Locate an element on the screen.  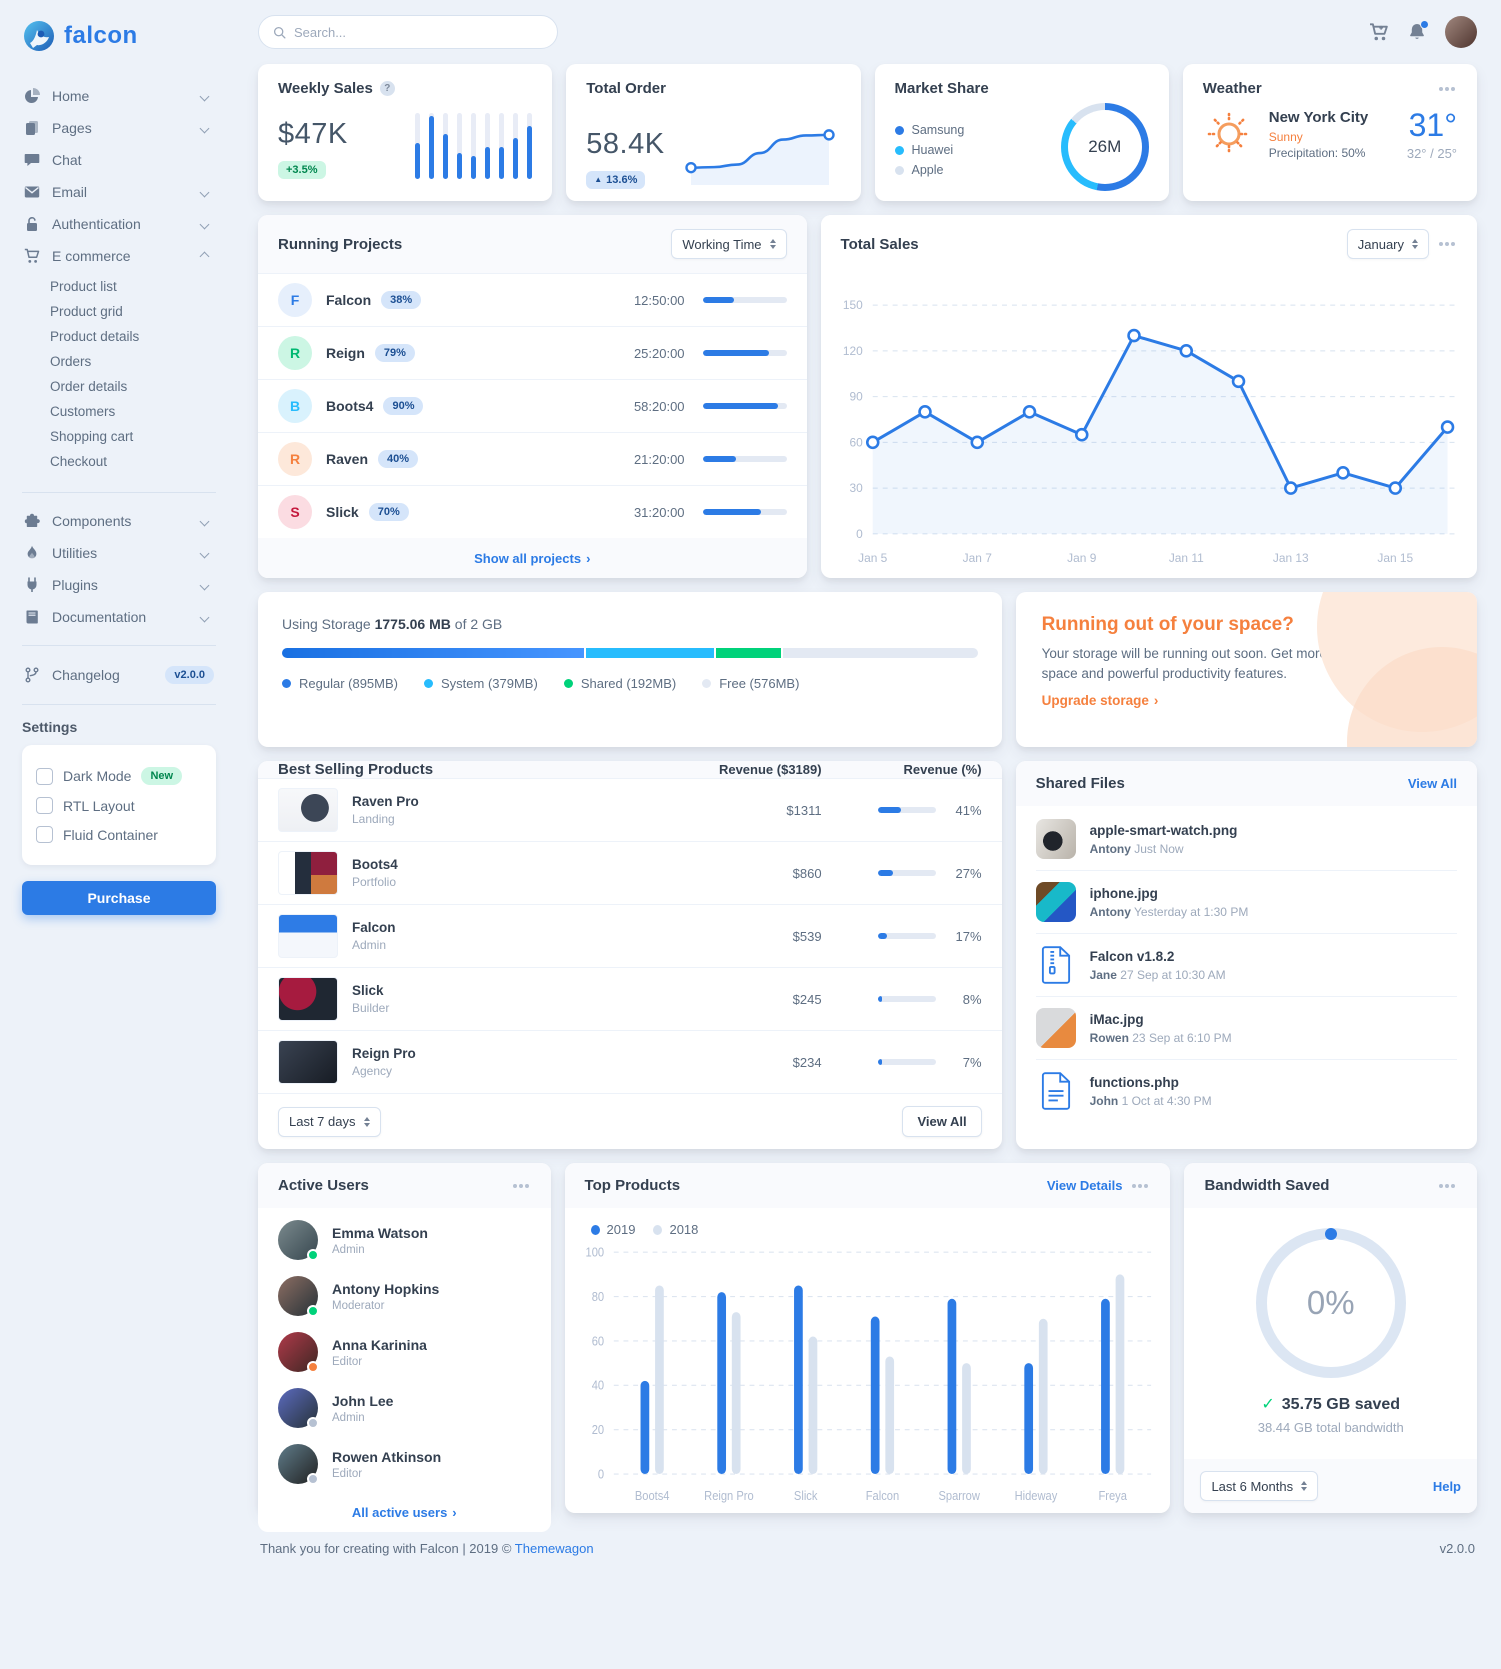
user-row: Antony Hopkins Moderator is located at coordinates (404, 1296).